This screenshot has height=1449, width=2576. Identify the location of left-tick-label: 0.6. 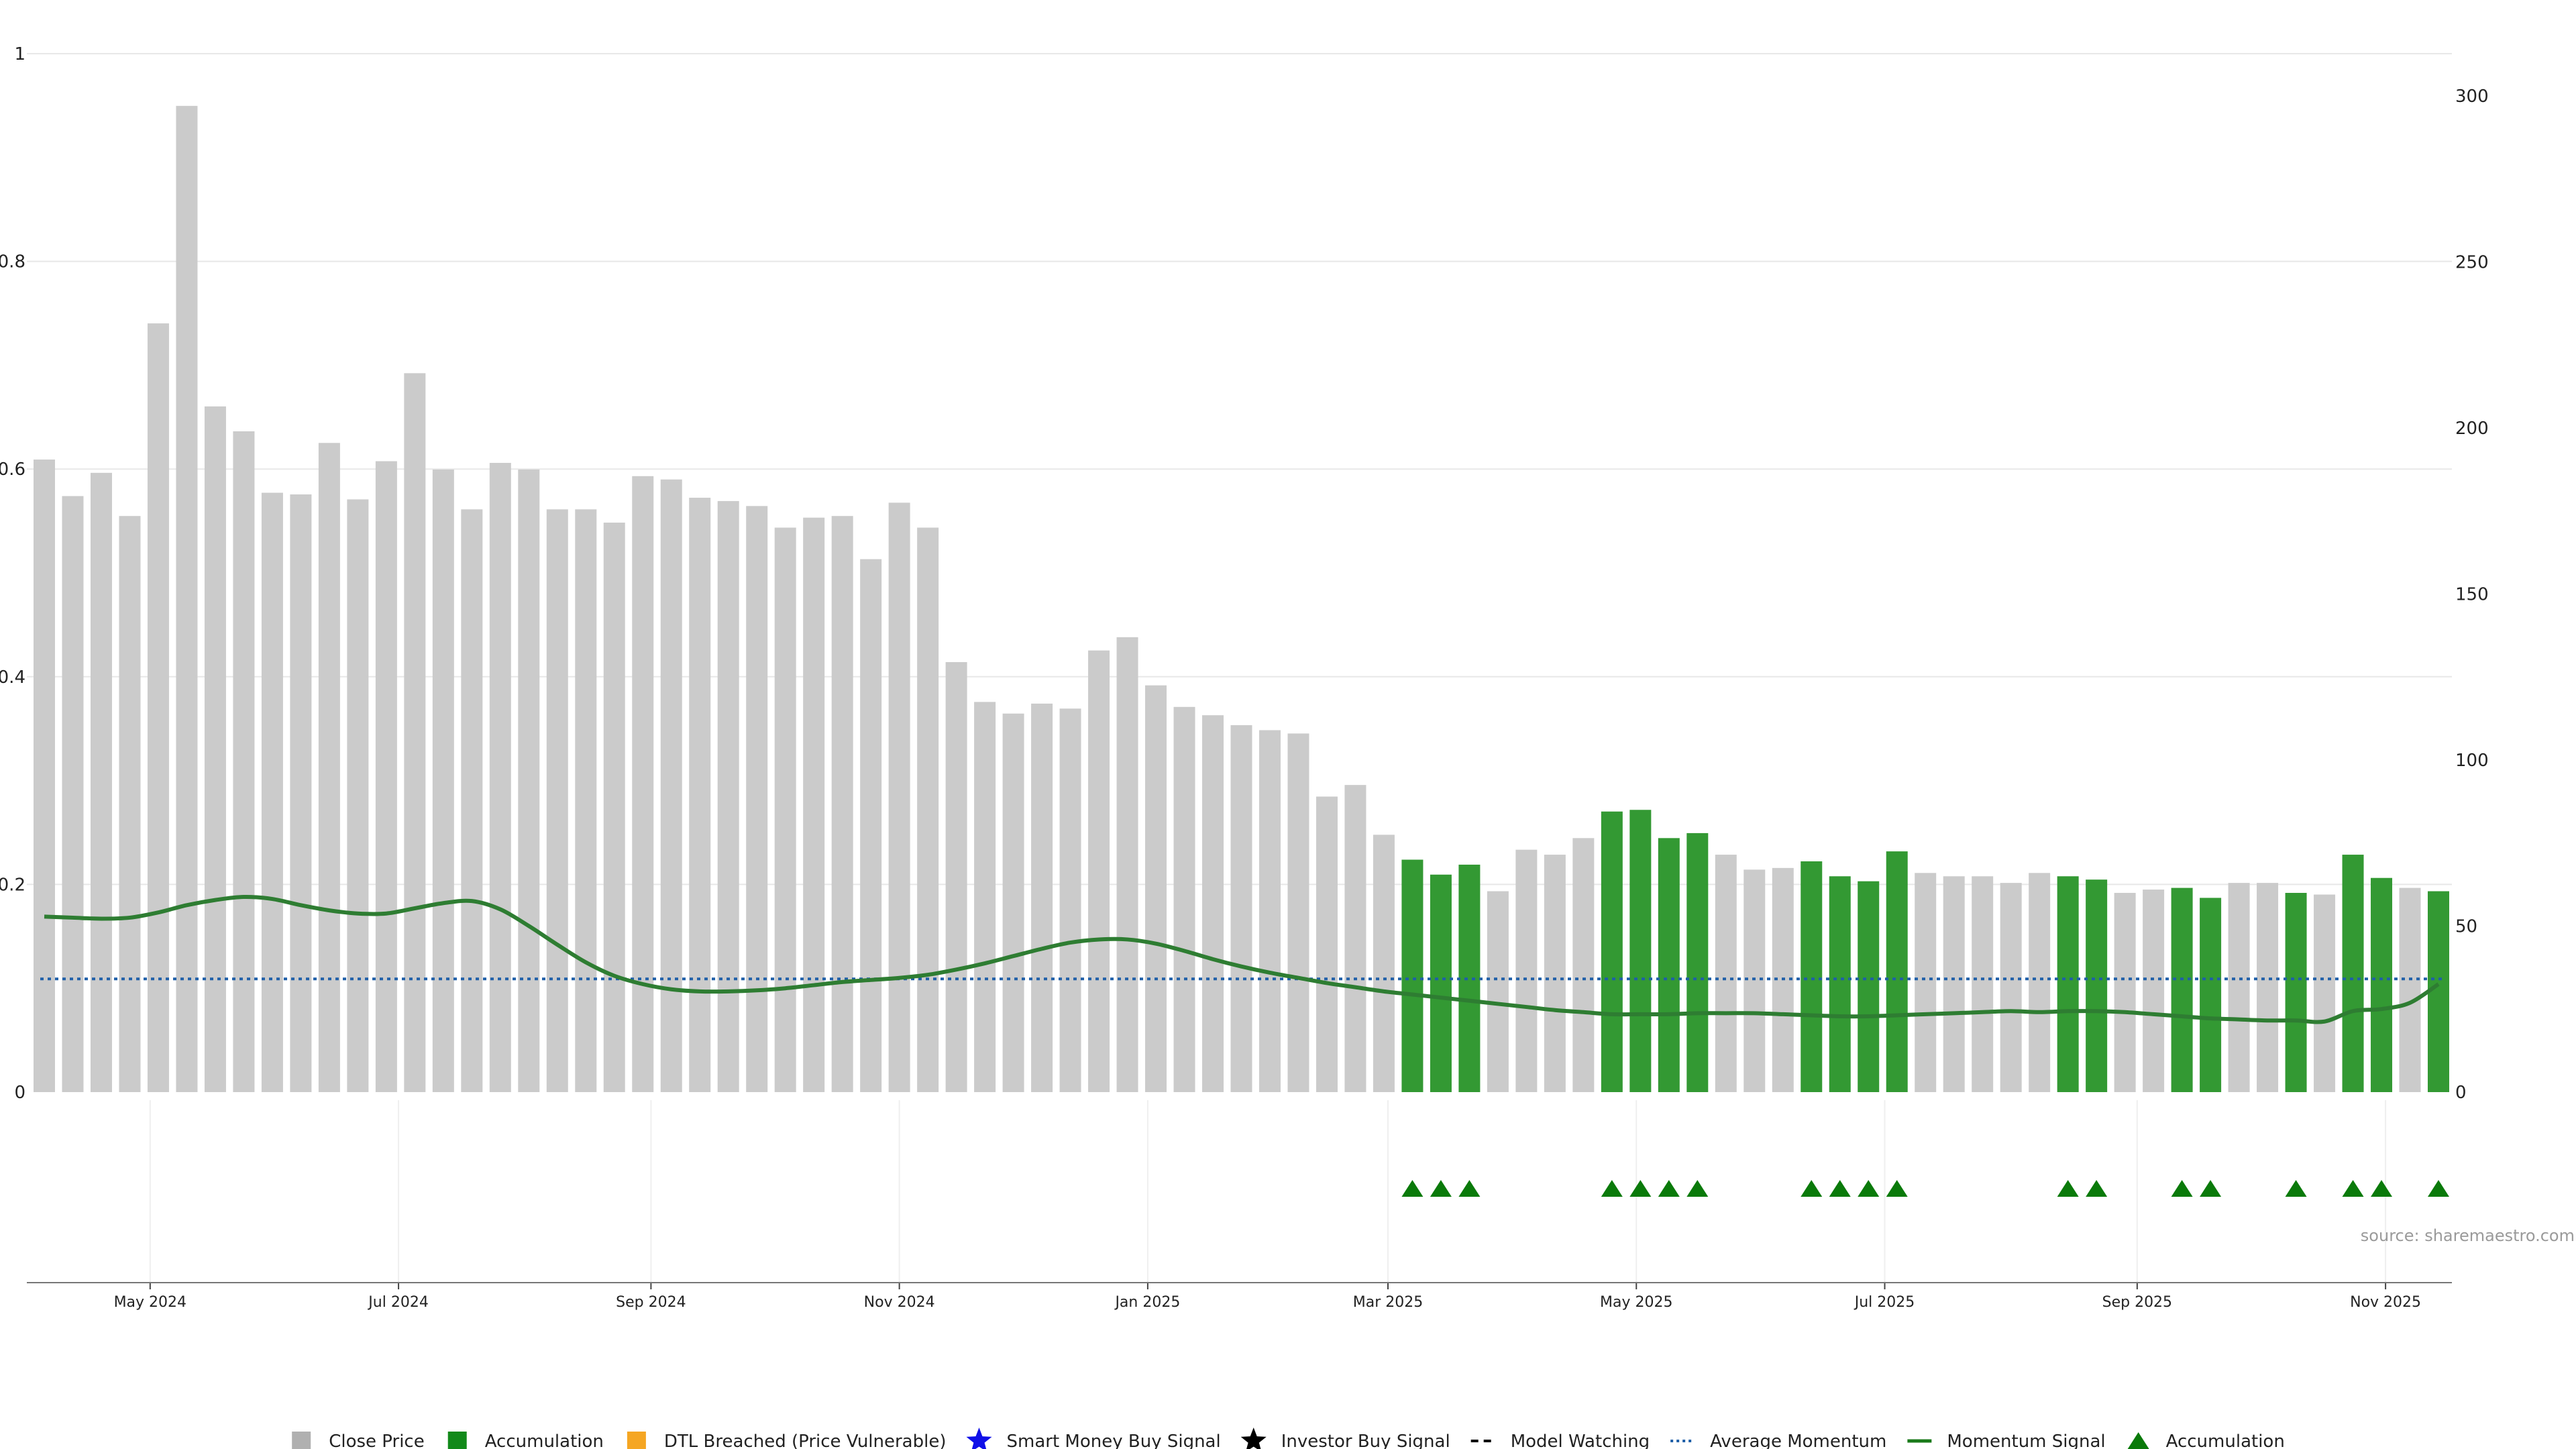
(12, 470).